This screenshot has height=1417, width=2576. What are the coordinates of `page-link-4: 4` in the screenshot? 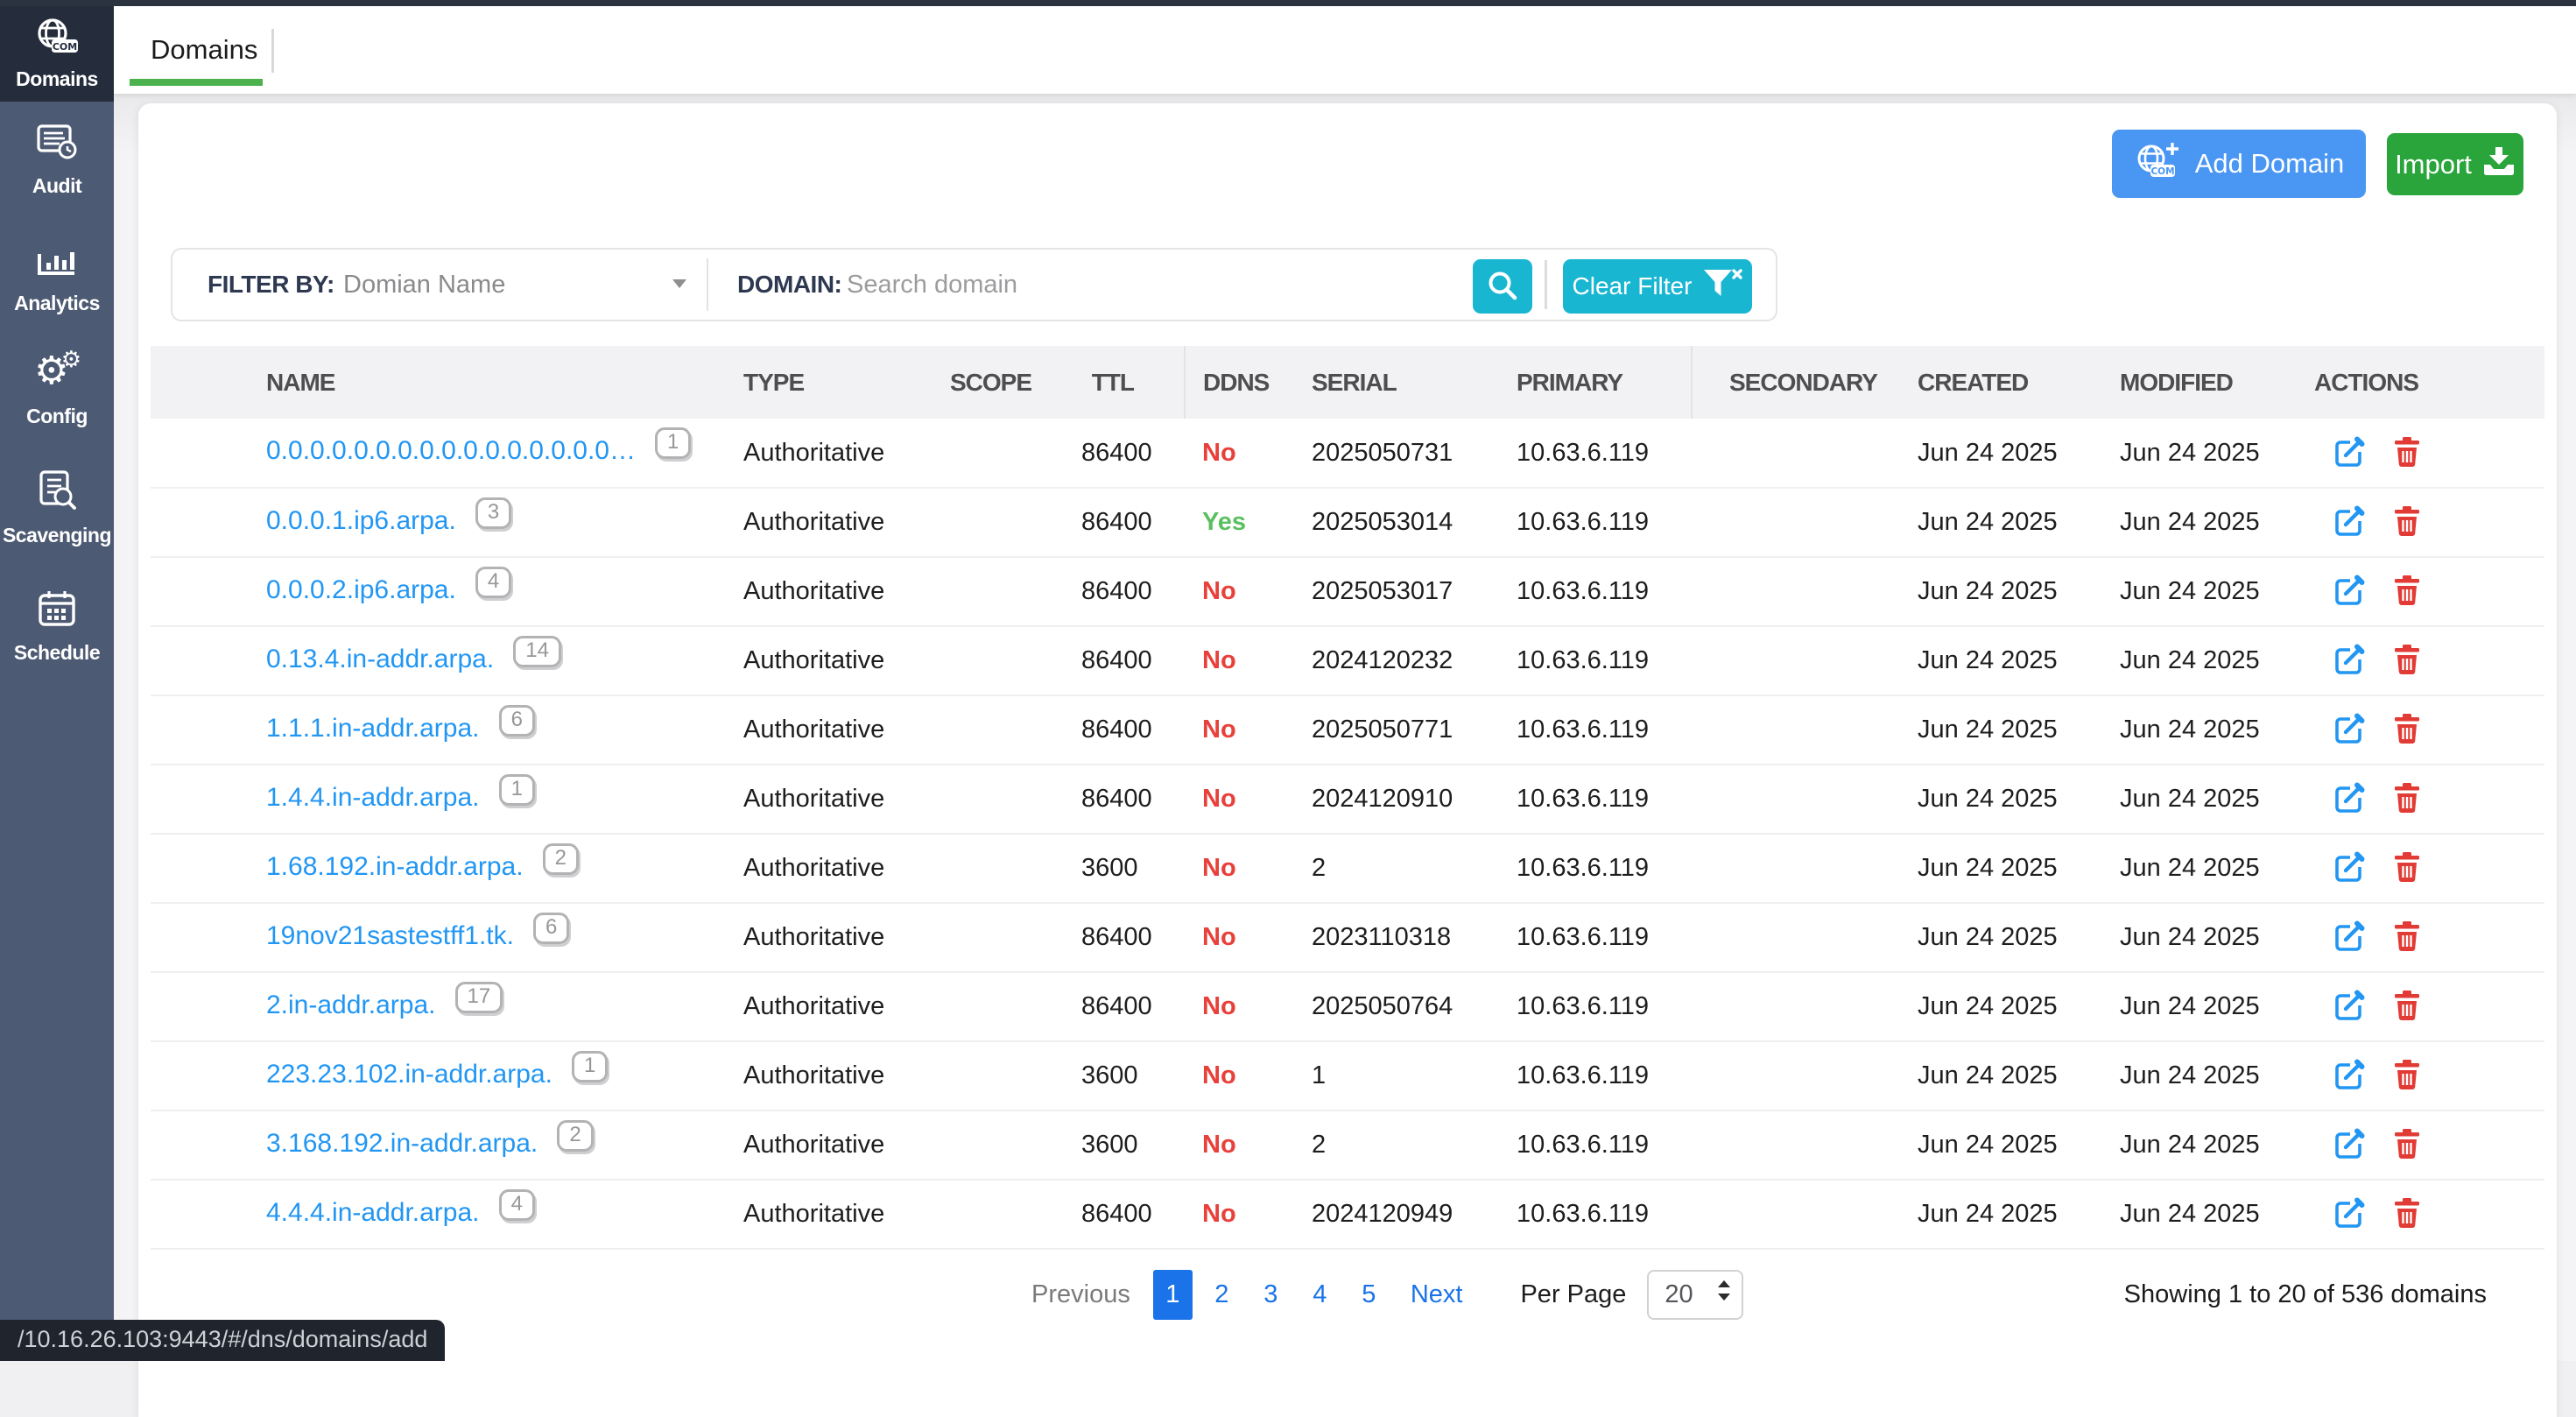 It's located at (1320, 1295).